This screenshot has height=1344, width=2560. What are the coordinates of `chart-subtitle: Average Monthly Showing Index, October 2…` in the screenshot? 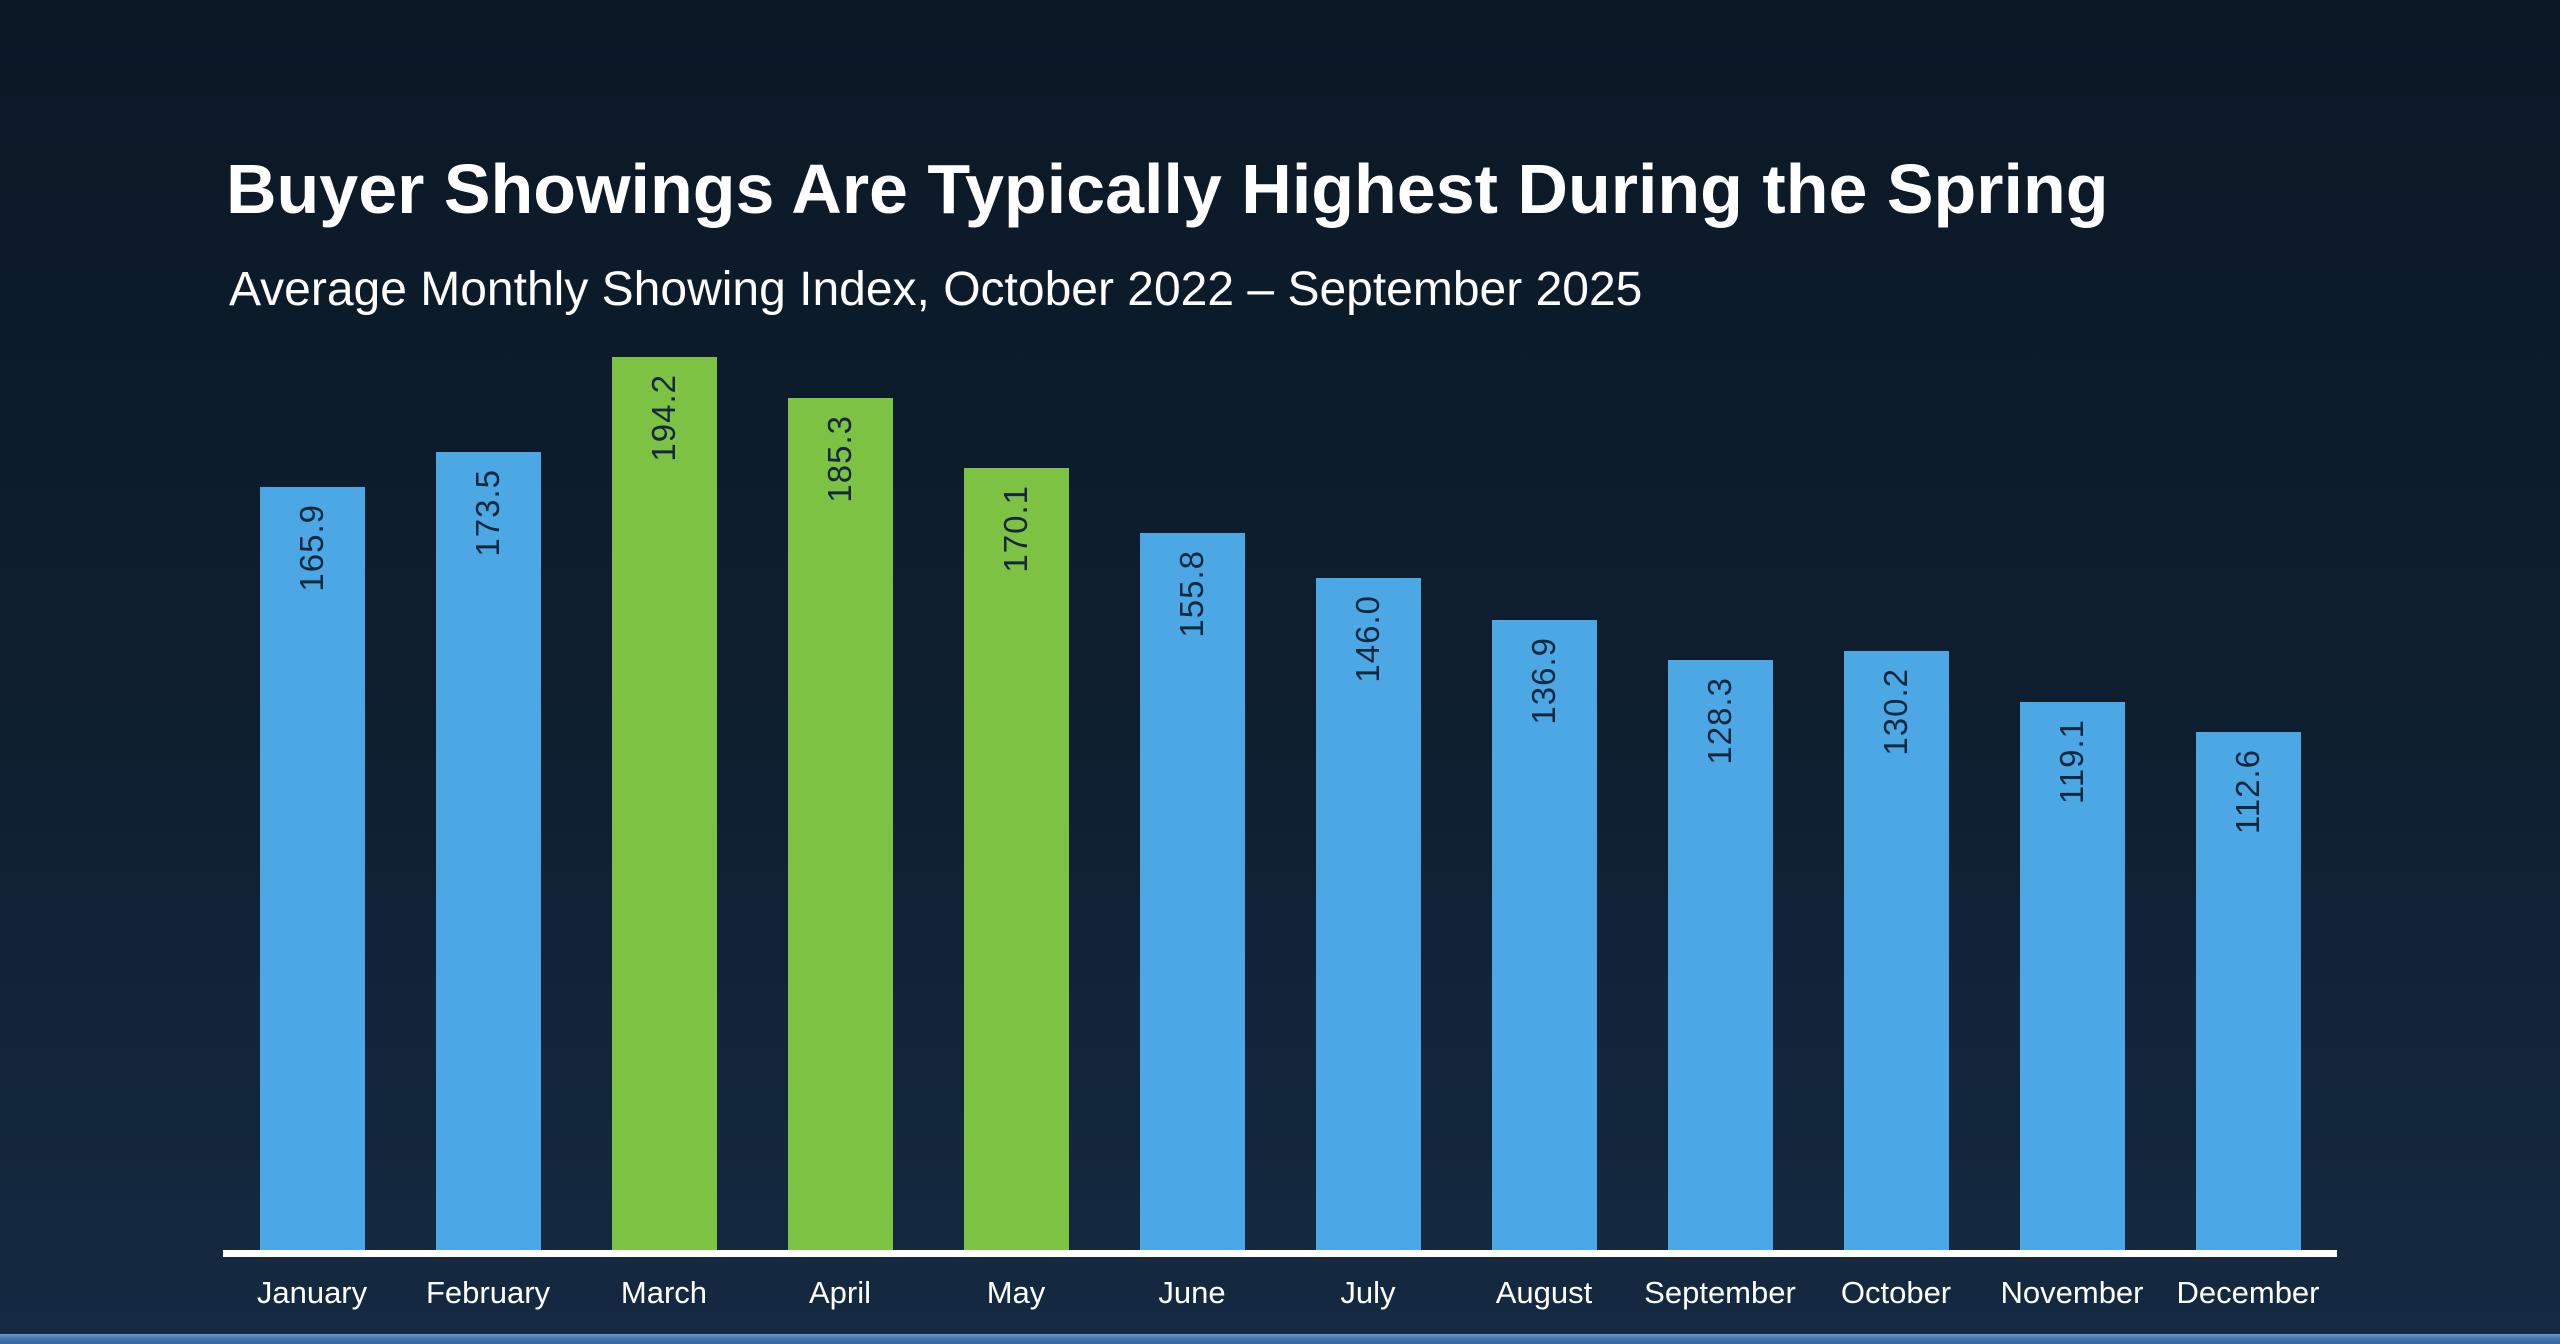 It's located at (936, 289).